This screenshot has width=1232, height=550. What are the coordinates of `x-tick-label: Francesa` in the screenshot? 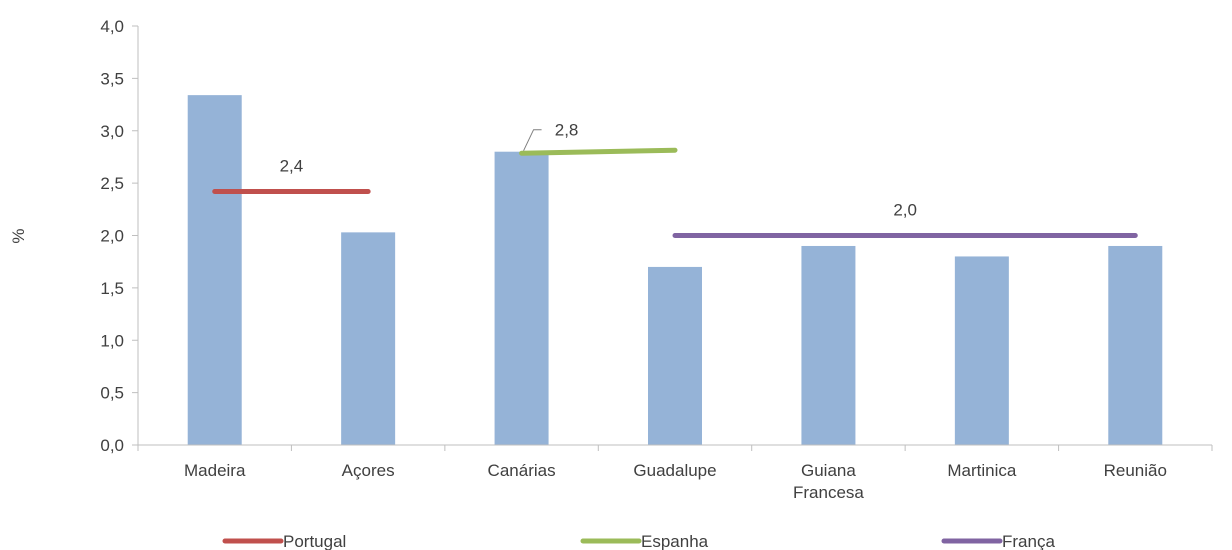 It's located at (828, 492).